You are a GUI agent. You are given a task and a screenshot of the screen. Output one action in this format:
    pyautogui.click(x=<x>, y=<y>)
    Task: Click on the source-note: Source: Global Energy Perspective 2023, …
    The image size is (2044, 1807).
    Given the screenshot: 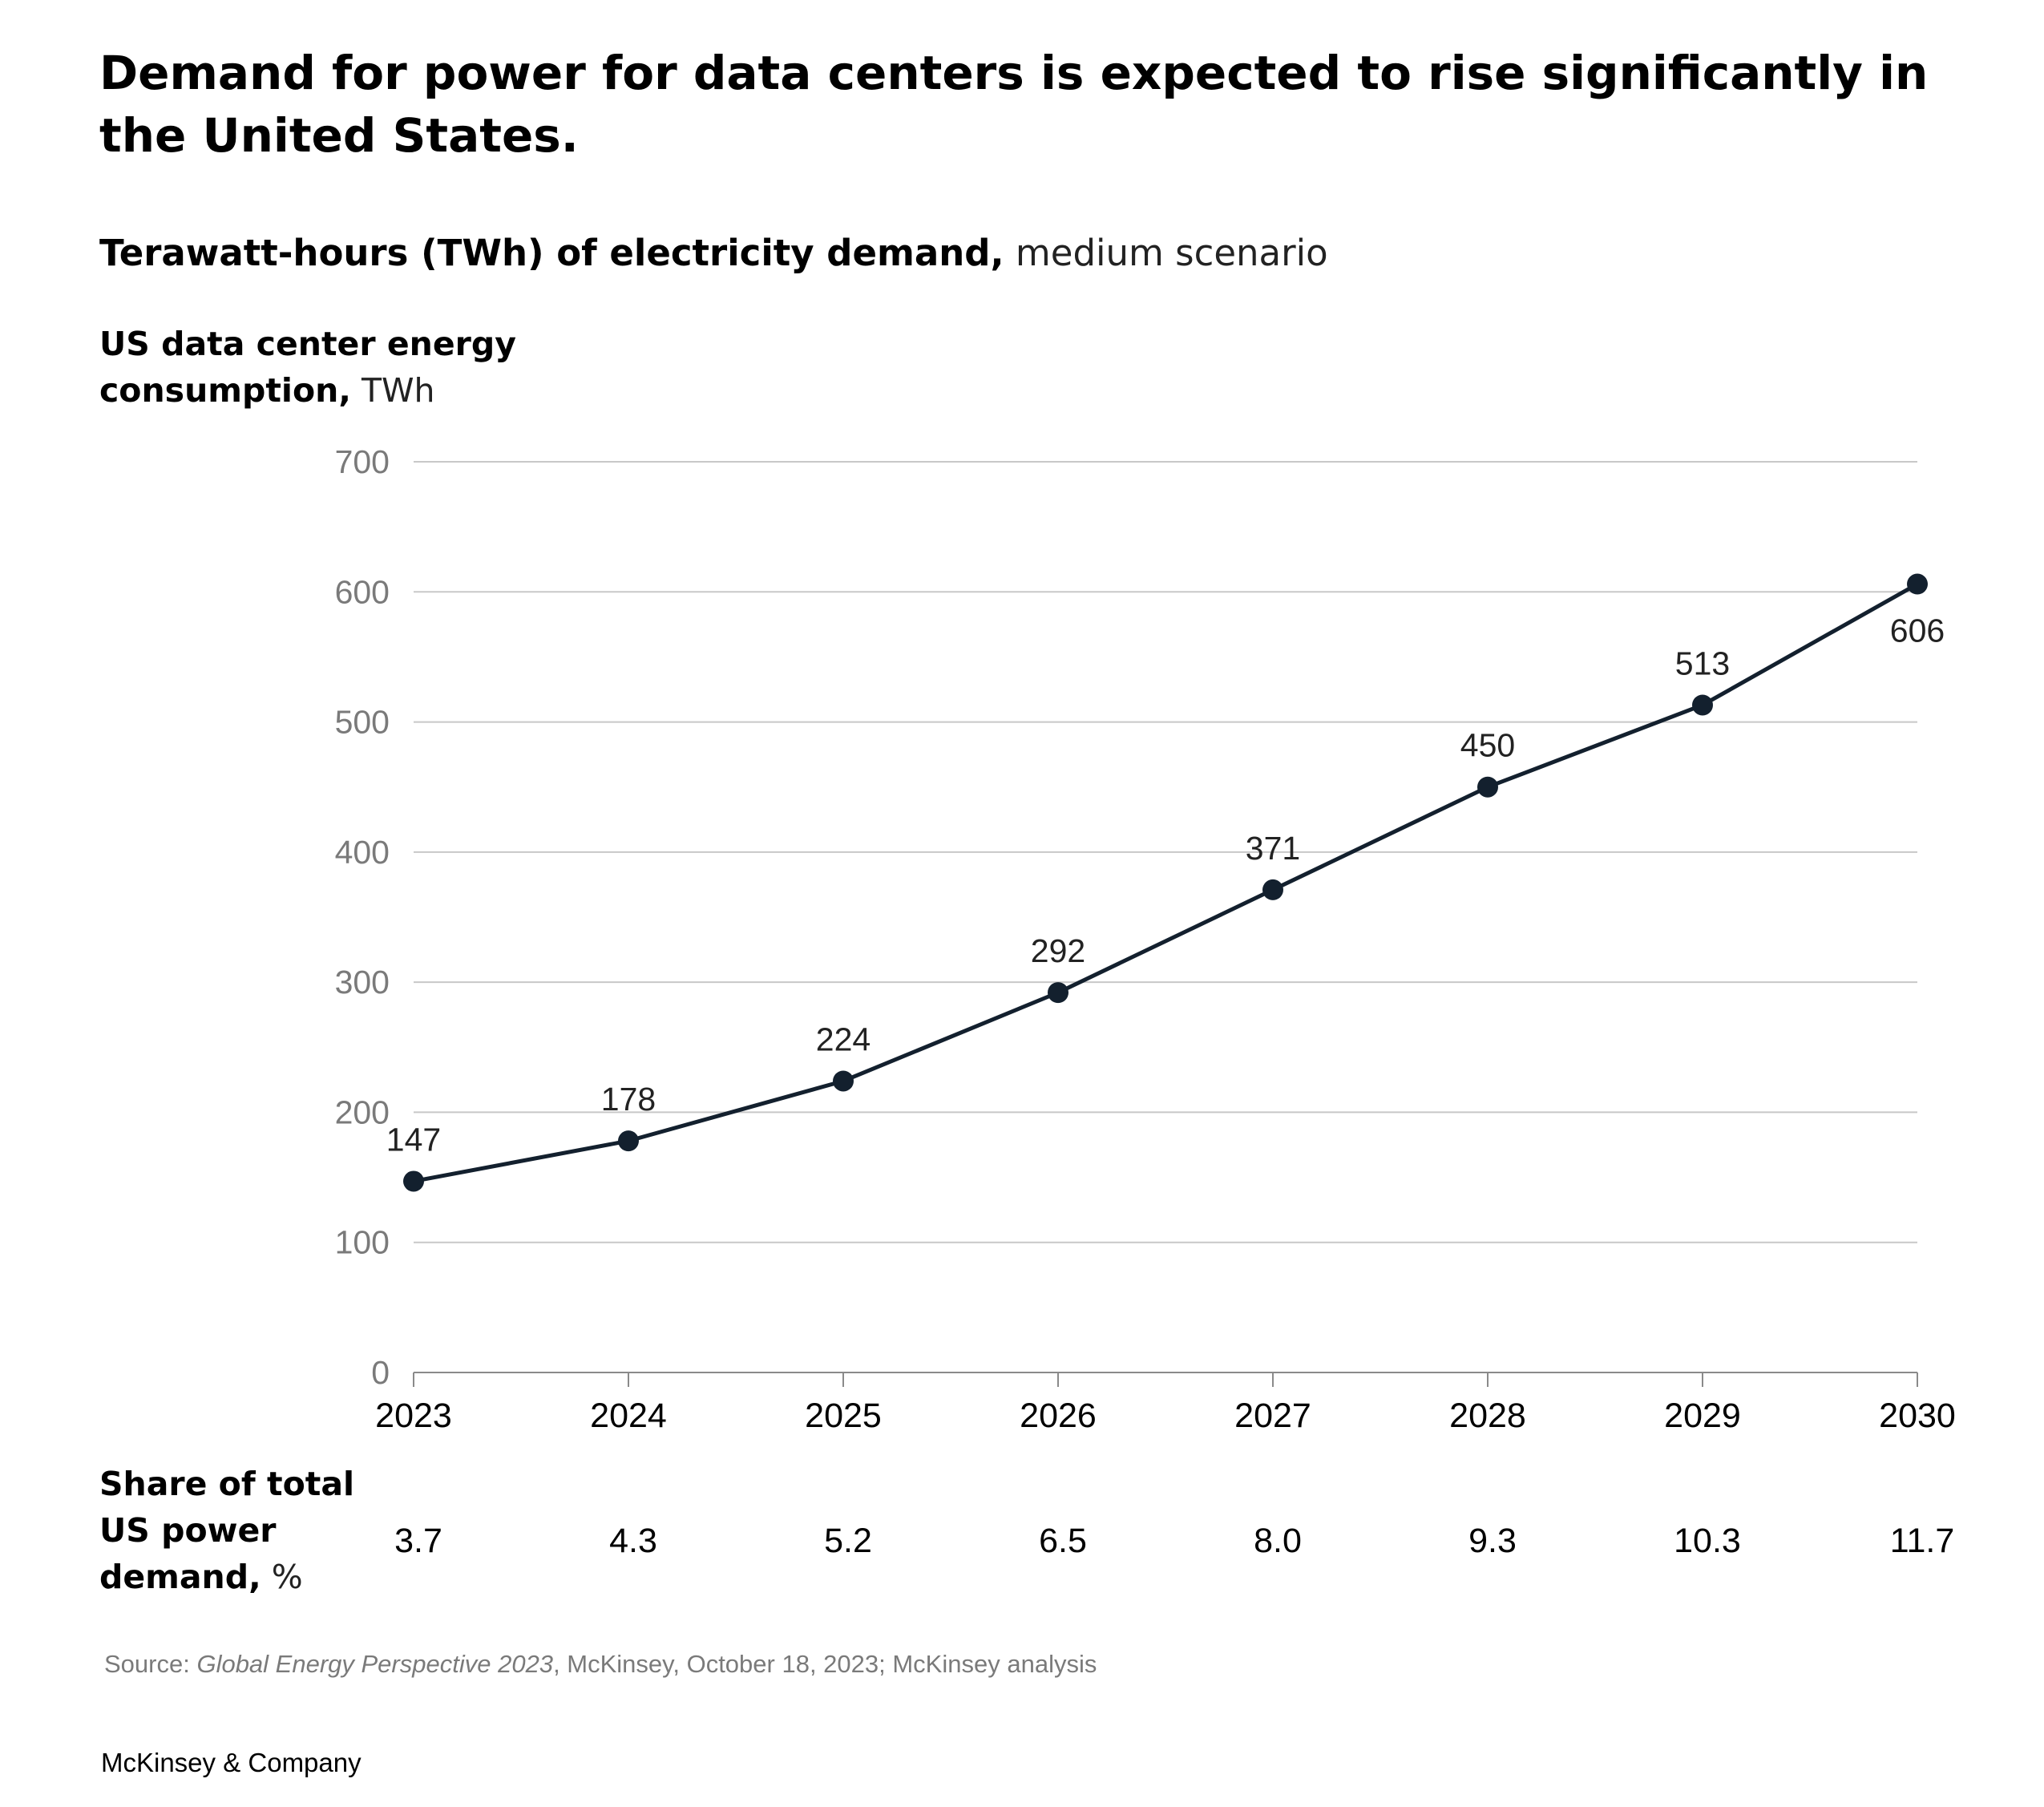 What is the action you would take?
    pyautogui.click(x=600, y=1664)
    